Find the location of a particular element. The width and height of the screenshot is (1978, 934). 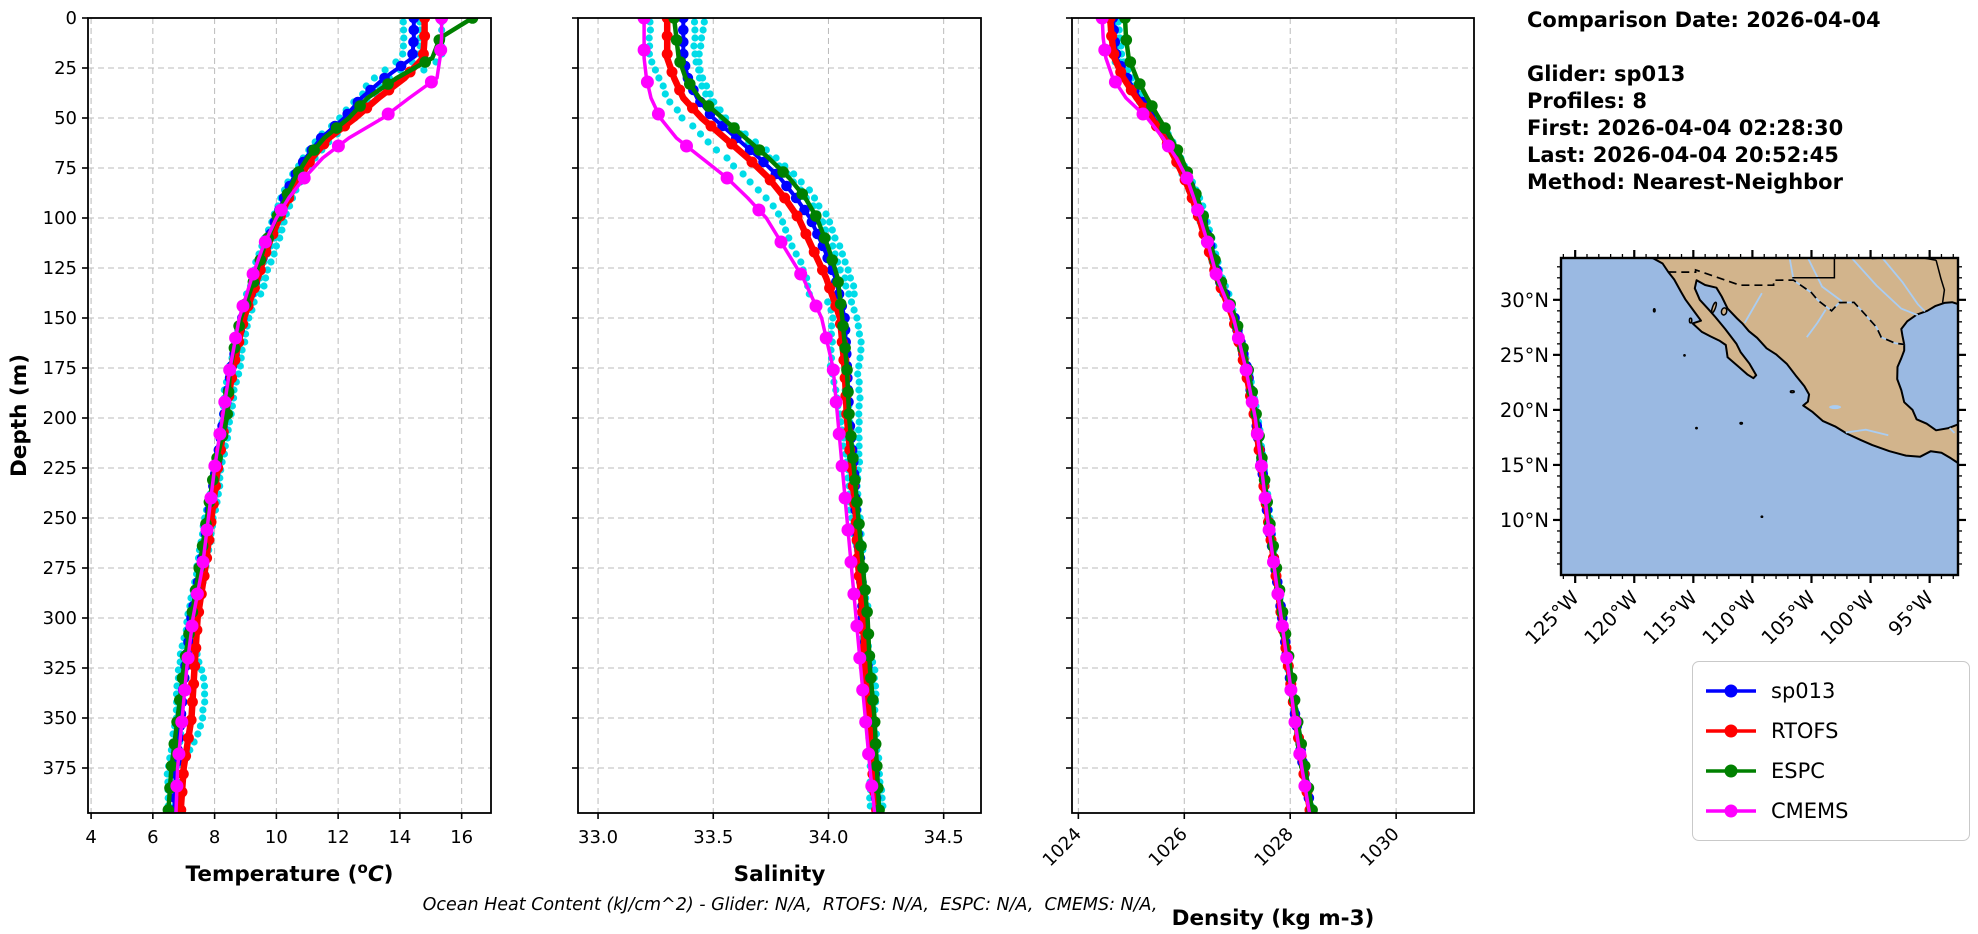

svg-text: 0 is located at coordinates (71, 18).